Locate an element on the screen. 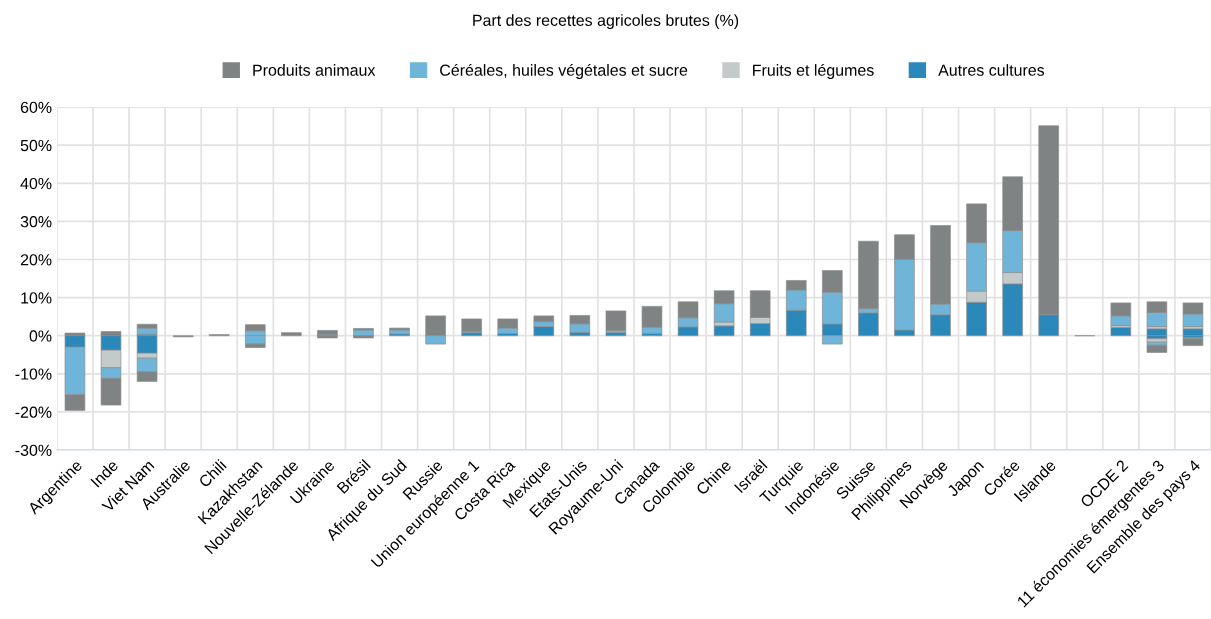  chart-title: Part des recettes agricoles brutes (%) is located at coordinates (606, 22).